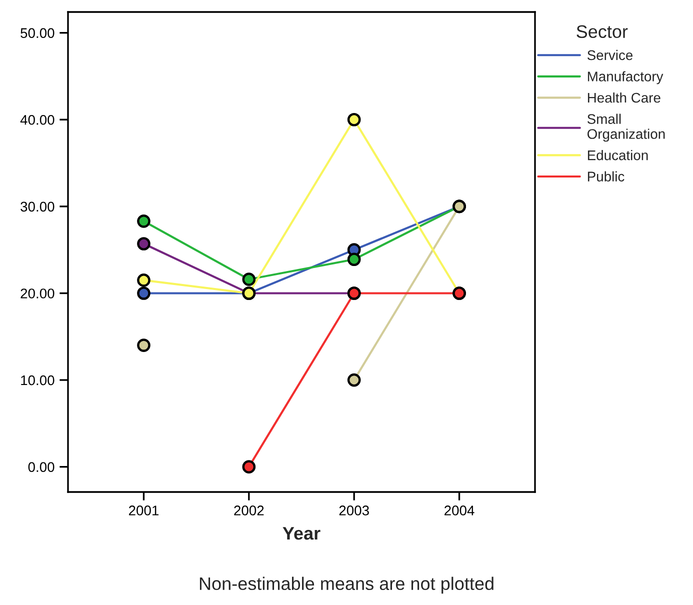 Image resolution: width=693 pixels, height=605 pixels. What do you see at coordinates (37, 119) in the screenshot?
I see `y-tick-label: 40.00` at bounding box center [37, 119].